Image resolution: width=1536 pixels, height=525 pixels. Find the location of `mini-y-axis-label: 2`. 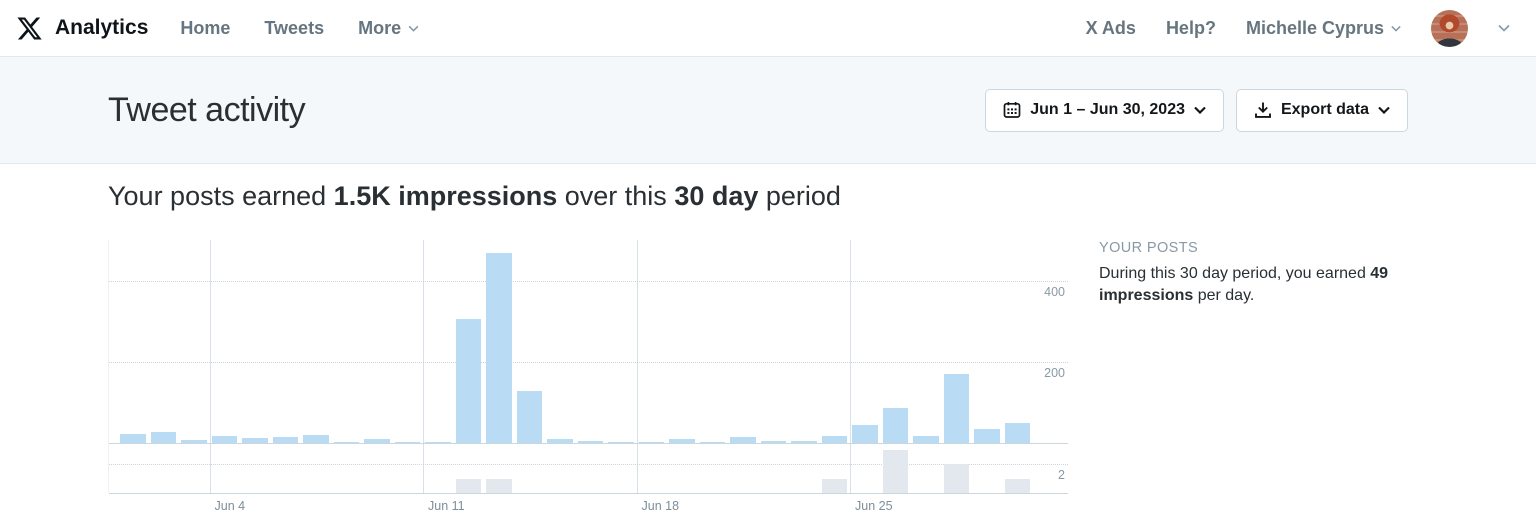

mini-y-axis-label: 2 is located at coordinates (1061, 475).